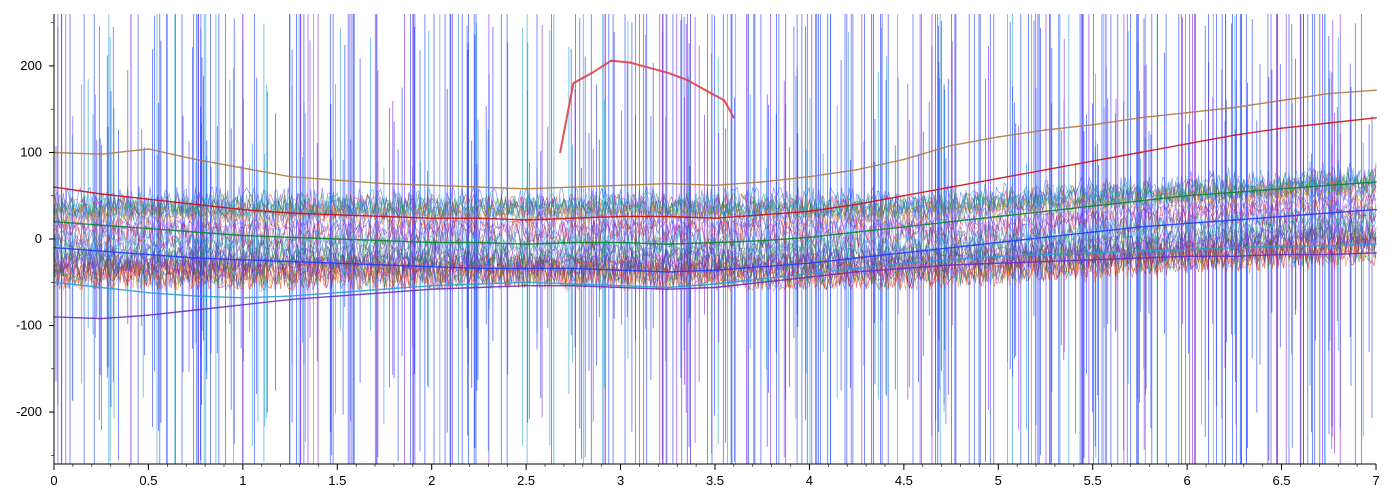  I want to click on y-tick-label: -100, so click(29, 325).